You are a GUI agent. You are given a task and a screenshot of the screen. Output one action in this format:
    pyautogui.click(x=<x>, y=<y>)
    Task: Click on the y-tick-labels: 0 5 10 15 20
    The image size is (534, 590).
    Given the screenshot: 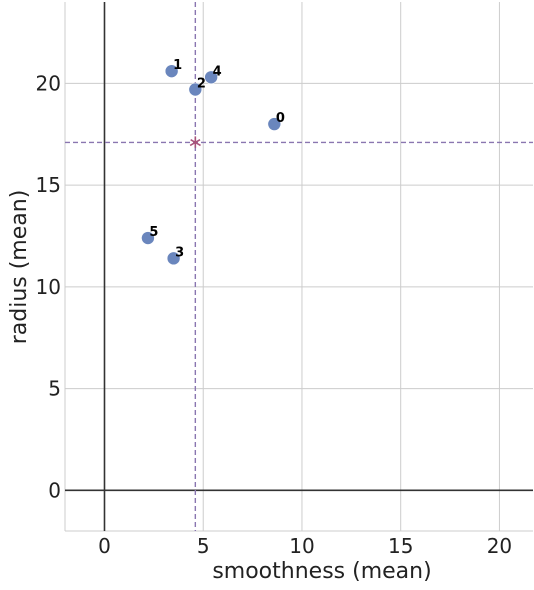 What is the action you would take?
    pyautogui.click(x=48, y=286)
    